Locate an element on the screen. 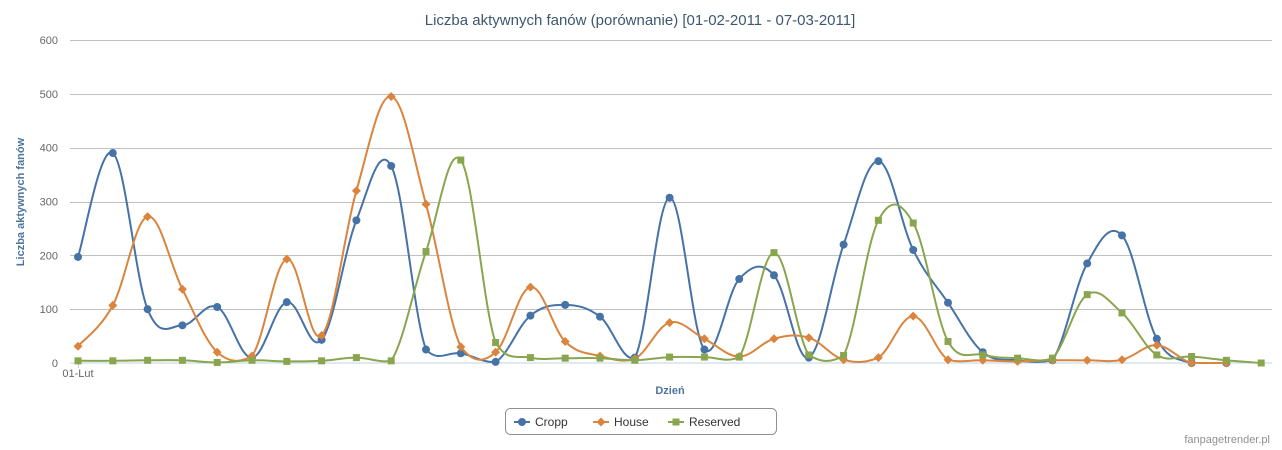  legend-box is located at coordinates (641, 421).